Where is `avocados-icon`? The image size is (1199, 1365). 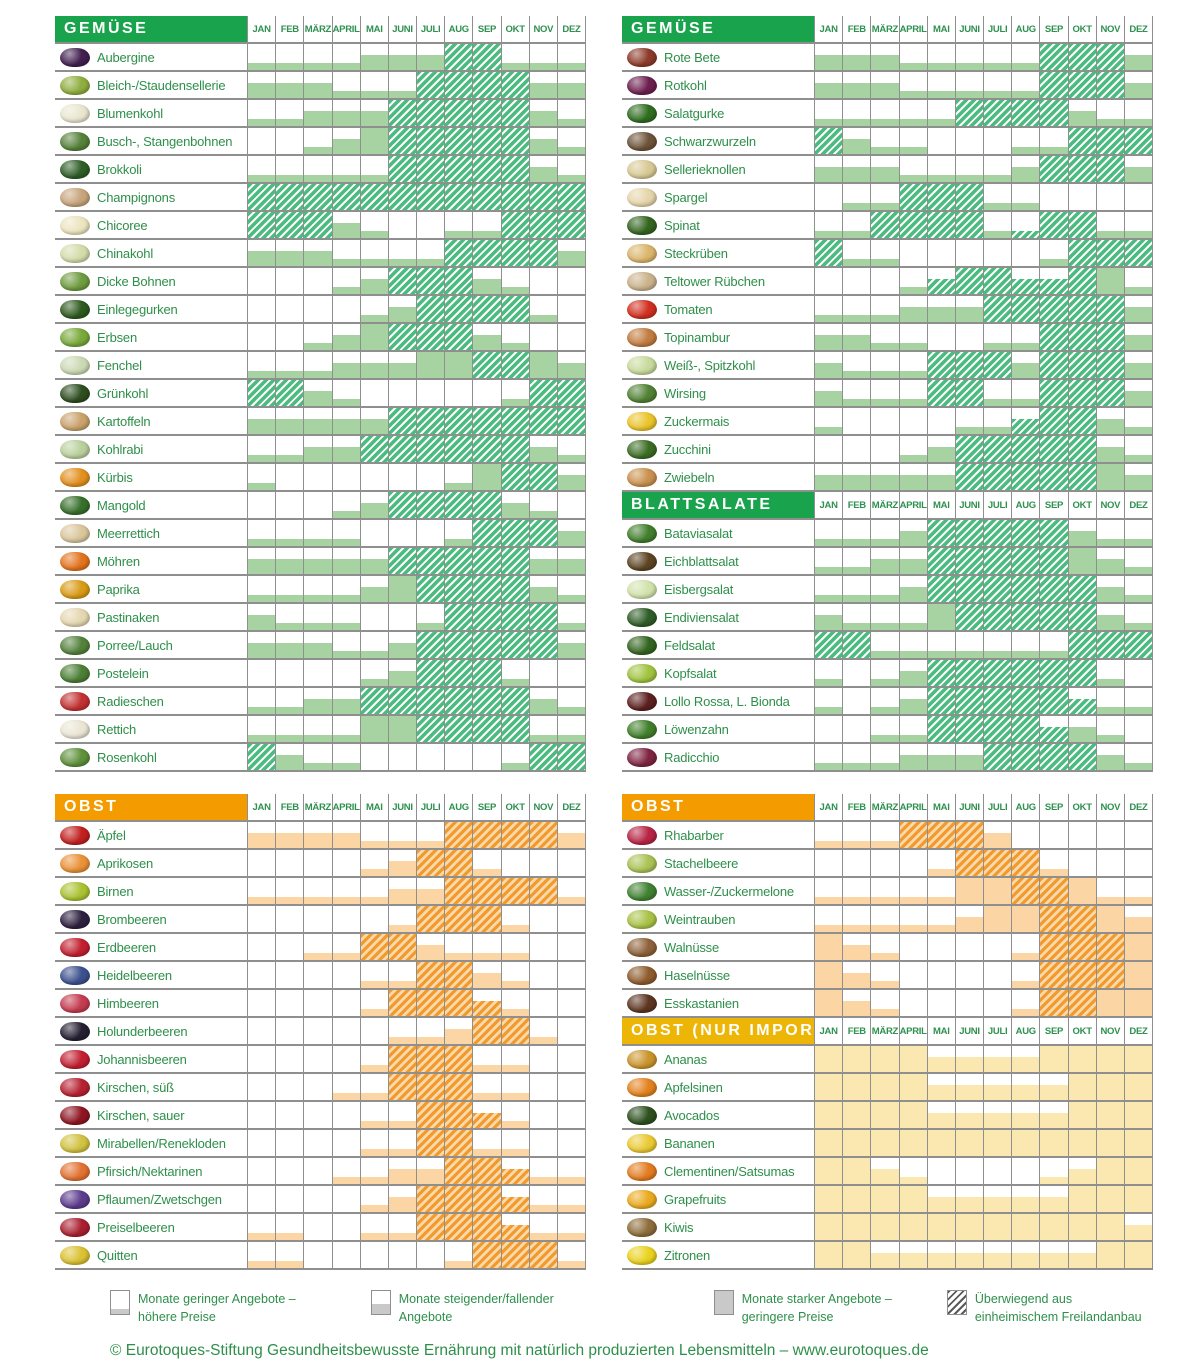
avocados-icon is located at coordinates (642, 1115).